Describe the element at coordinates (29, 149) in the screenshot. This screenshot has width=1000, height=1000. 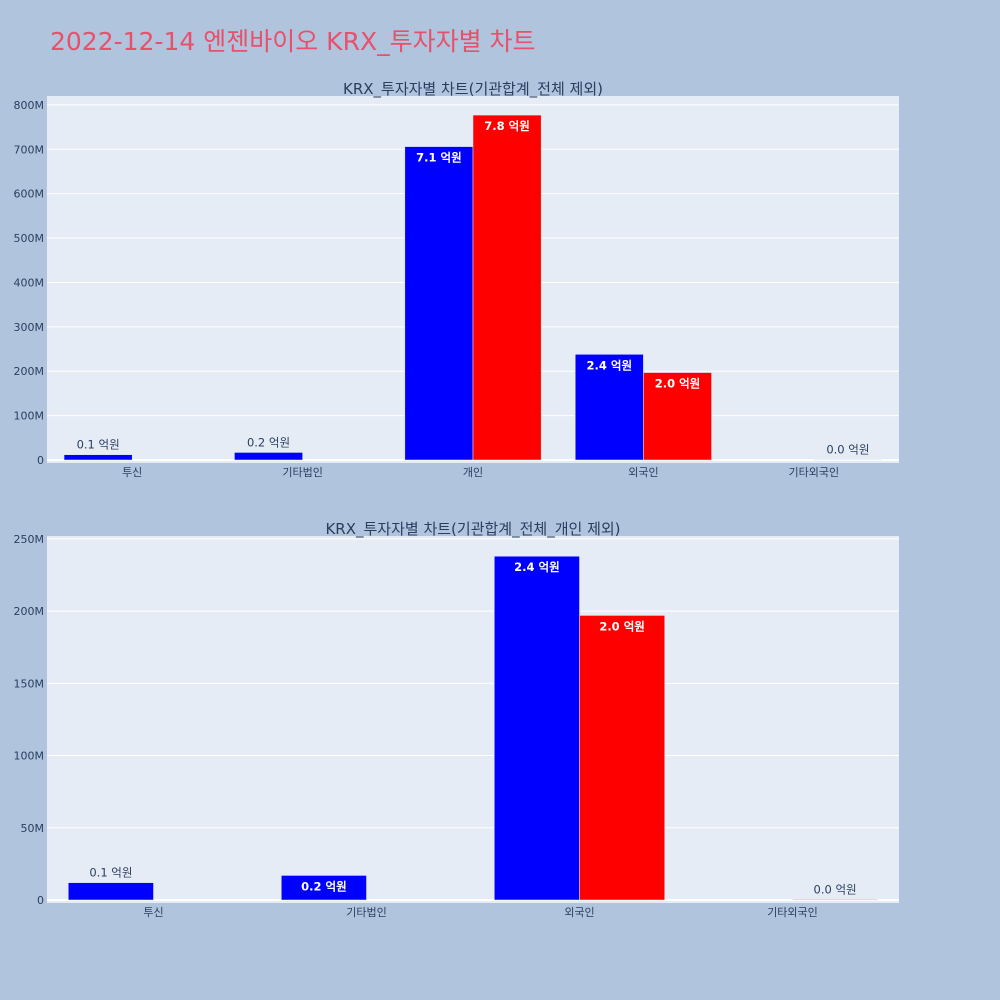
I see `y-tick-label: 700M` at that location.